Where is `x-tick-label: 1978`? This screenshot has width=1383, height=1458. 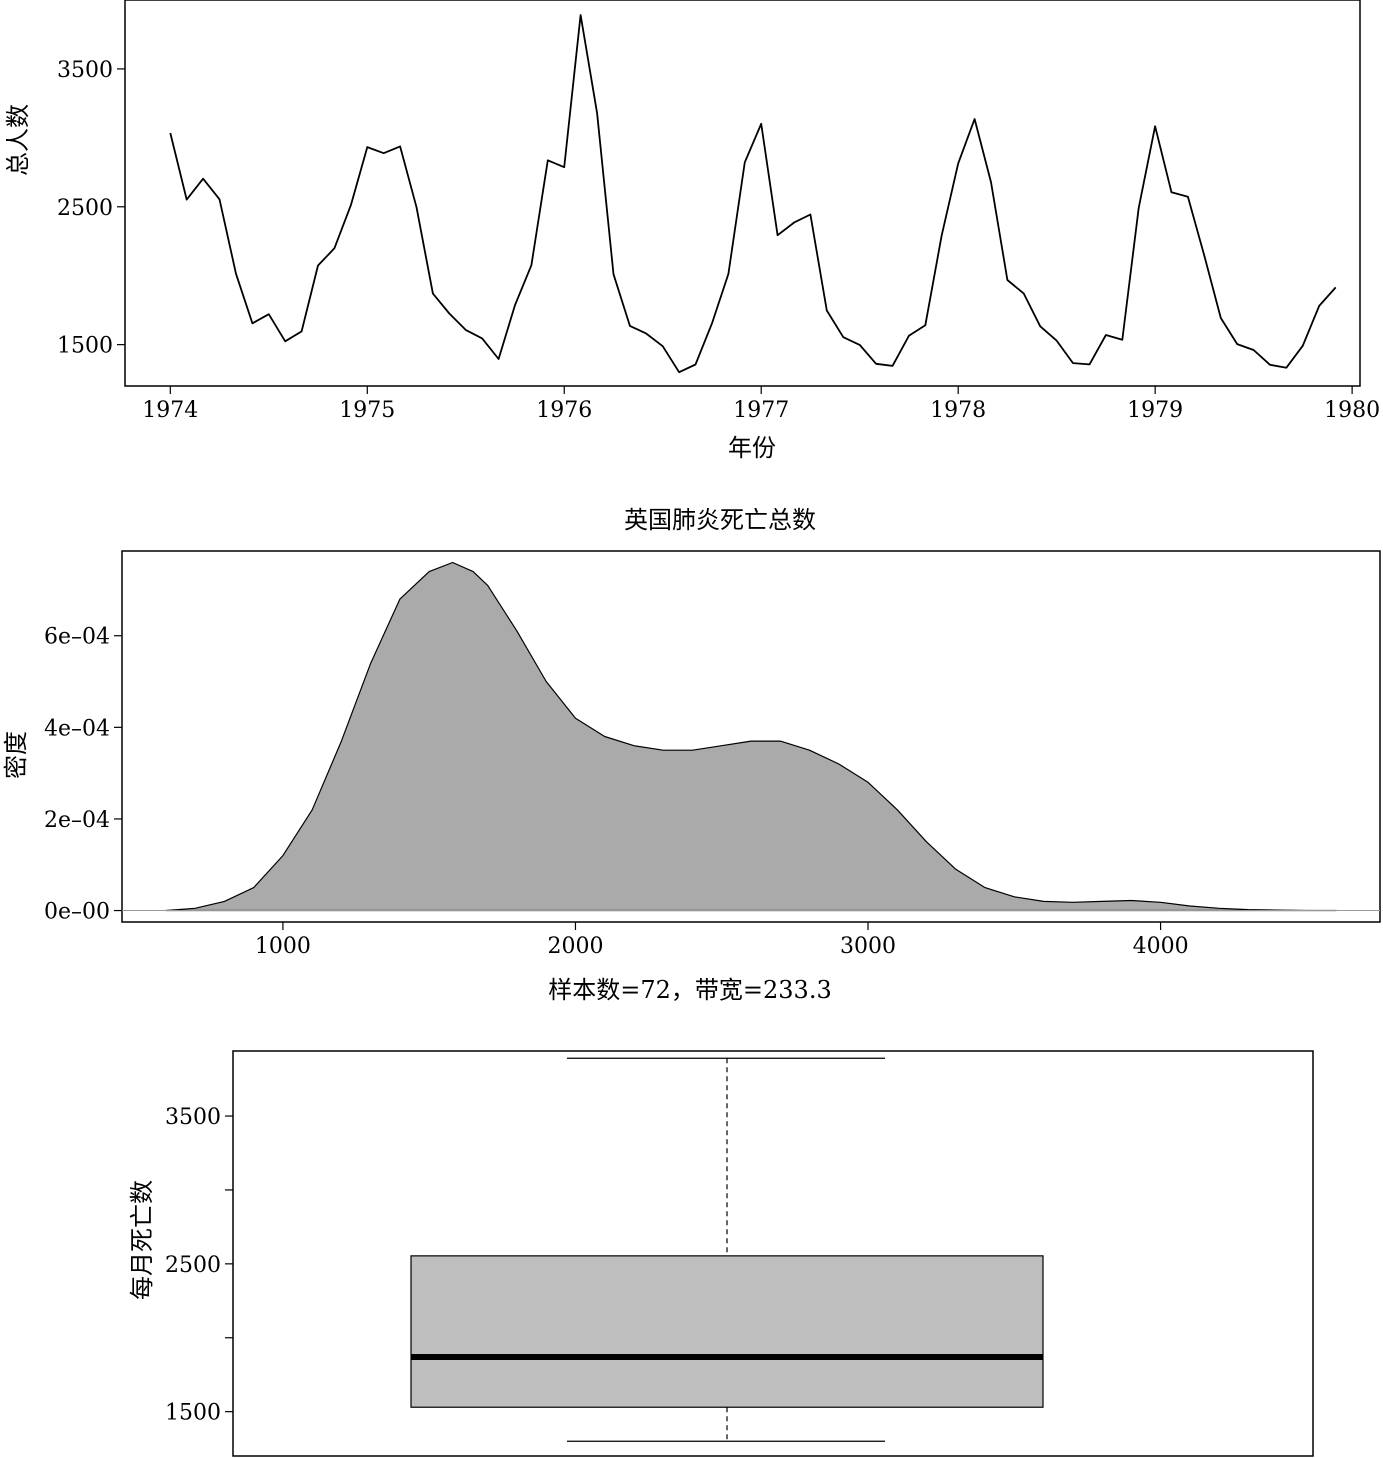 x-tick-label: 1978 is located at coordinates (958, 410).